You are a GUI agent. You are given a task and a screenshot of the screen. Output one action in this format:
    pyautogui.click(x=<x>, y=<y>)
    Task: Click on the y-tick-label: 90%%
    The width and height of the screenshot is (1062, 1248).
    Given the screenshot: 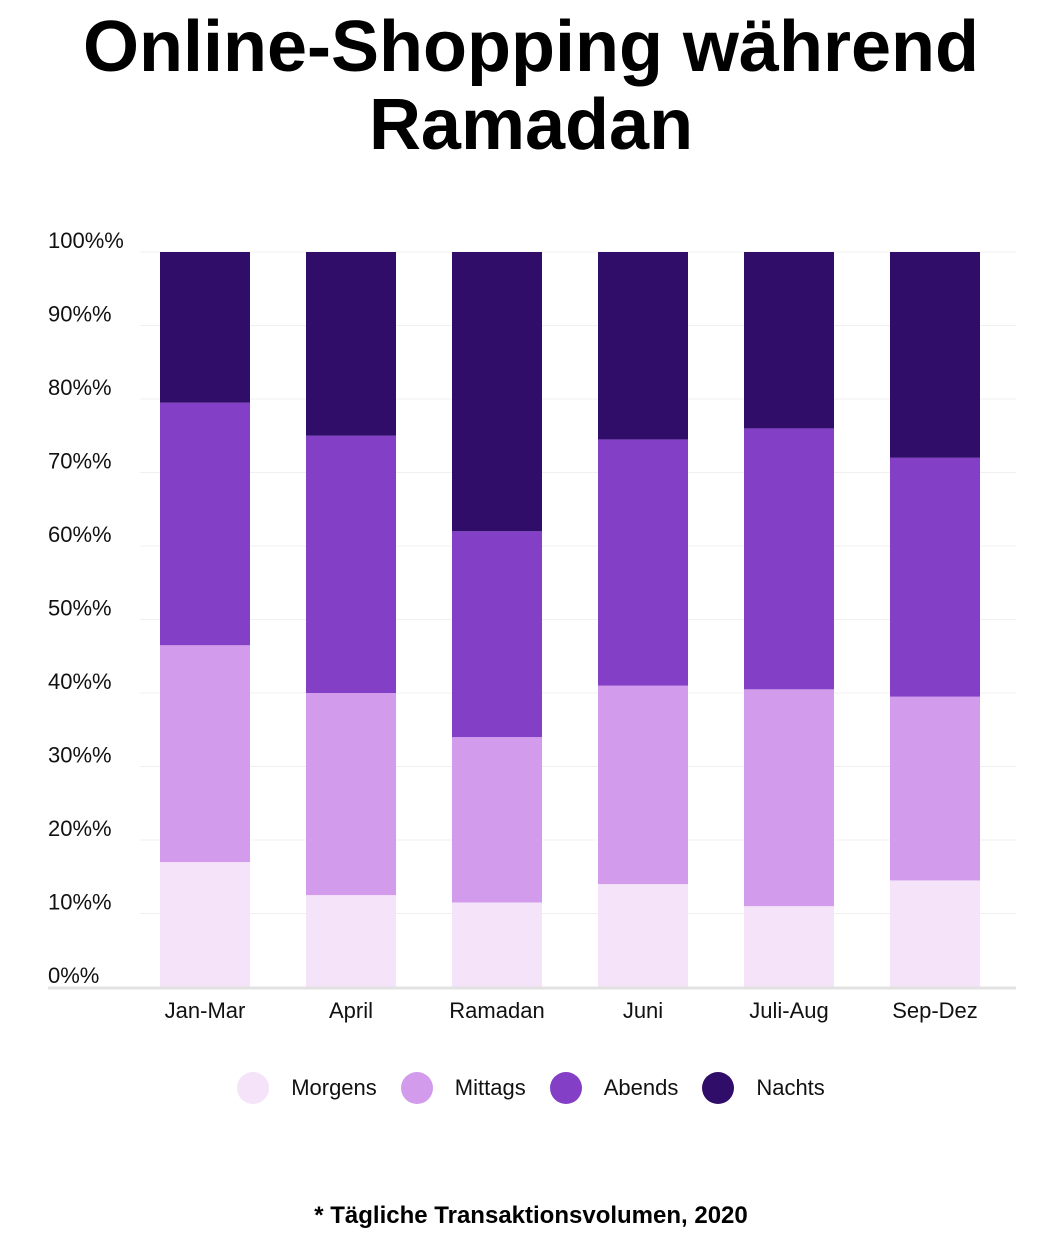 What is the action you would take?
    pyautogui.click(x=80, y=314)
    